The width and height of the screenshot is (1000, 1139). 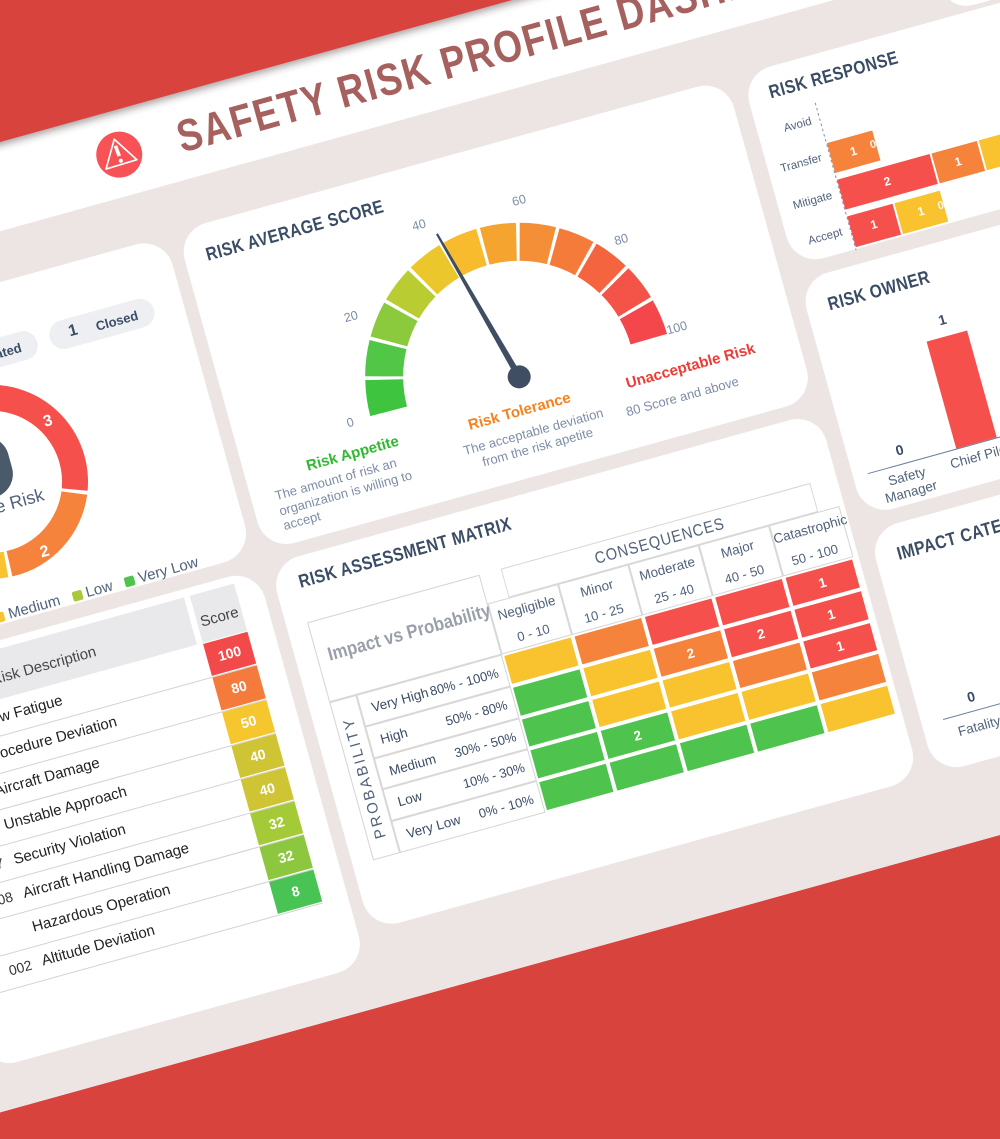 What do you see at coordinates (47, 421) in the screenshot?
I see `svg-text: 3` at bounding box center [47, 421].